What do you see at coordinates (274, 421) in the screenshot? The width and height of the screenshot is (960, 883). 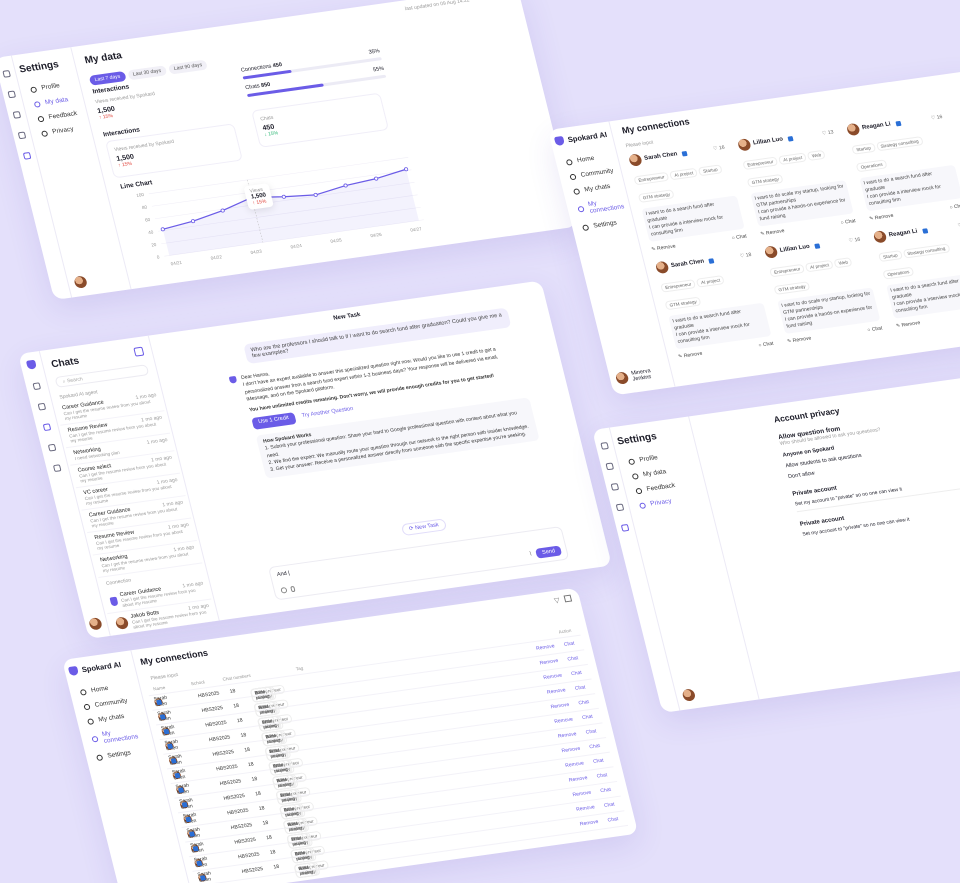 I see `use-credit-button: Use 1 Credit` at bounding box center [274, 421].